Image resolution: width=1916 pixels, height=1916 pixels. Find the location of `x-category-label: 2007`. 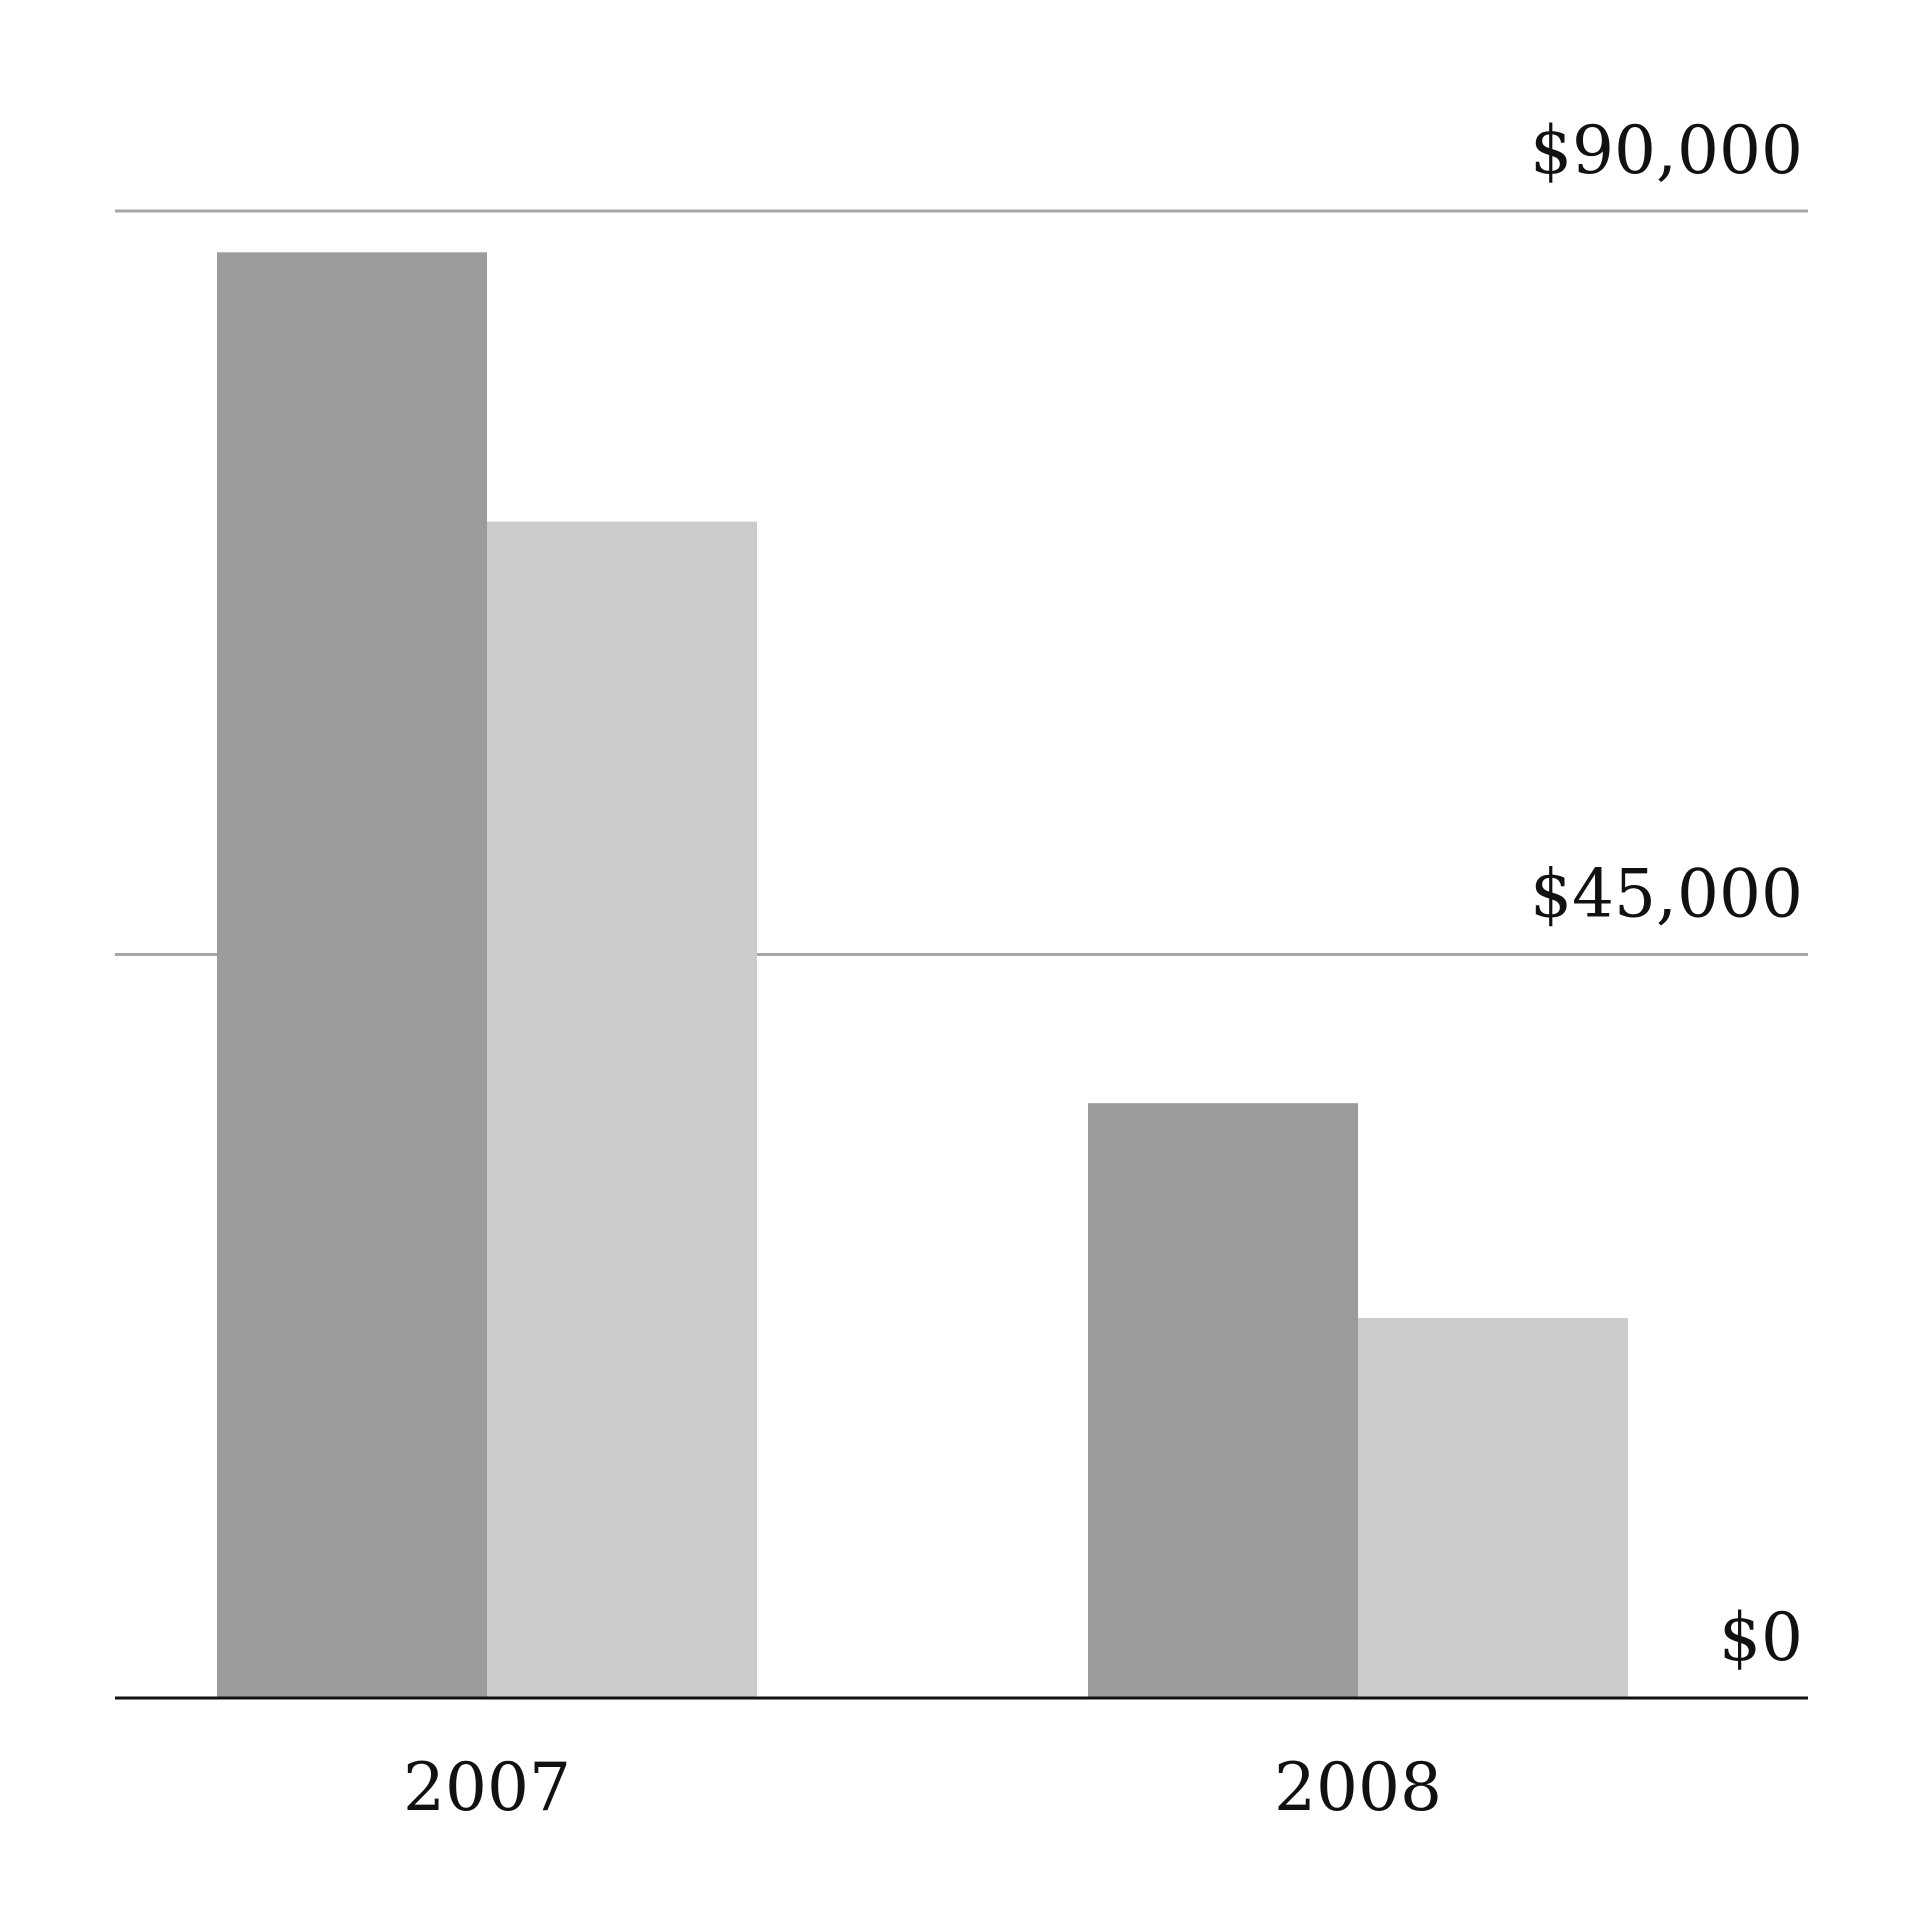

x-category-label: 2007 is located at coordinates (487, 1787).